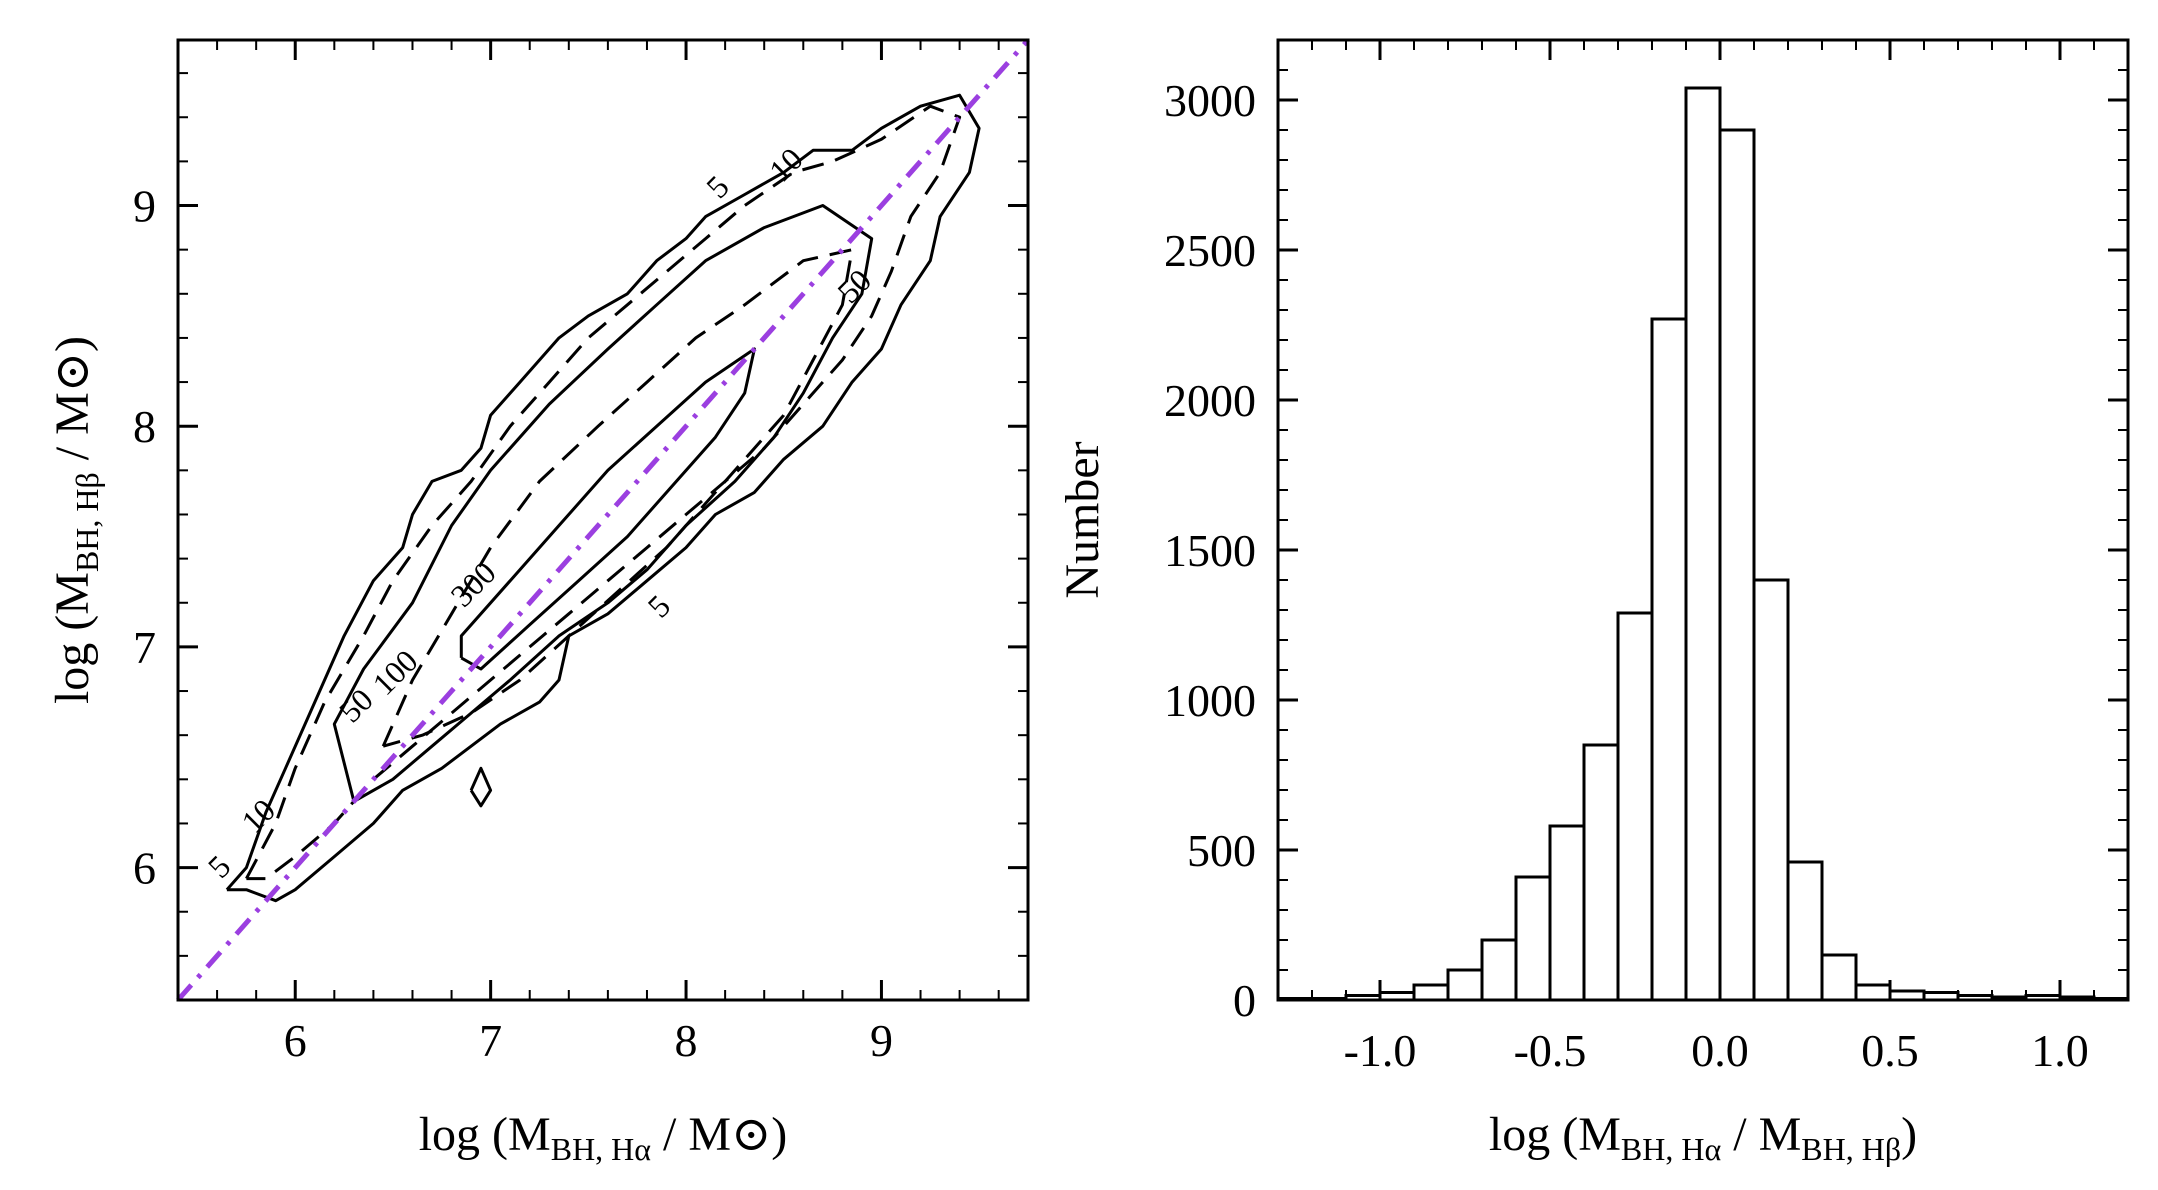  Describe the element at coordinates (1082, 519) in the screenshot. I see `right-y-axis-title: Number` at that location.